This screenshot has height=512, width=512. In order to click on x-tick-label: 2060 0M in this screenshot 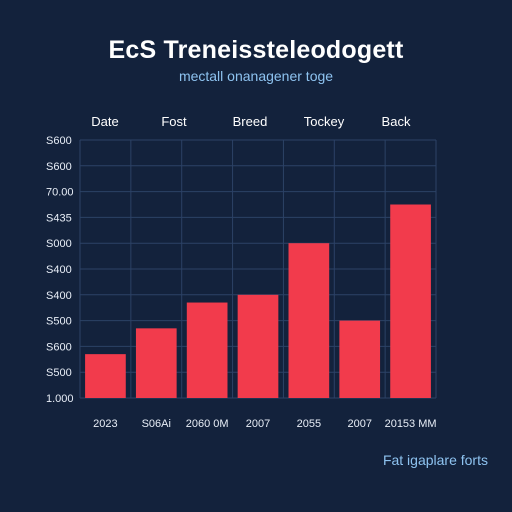, I will do `click(207, 424)`.